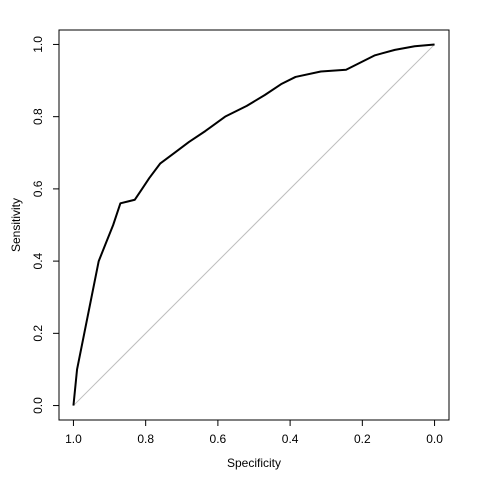 This screenshot has width=480, height=480. I want to click on y-tick-label: 0.8, so click(38, 116).